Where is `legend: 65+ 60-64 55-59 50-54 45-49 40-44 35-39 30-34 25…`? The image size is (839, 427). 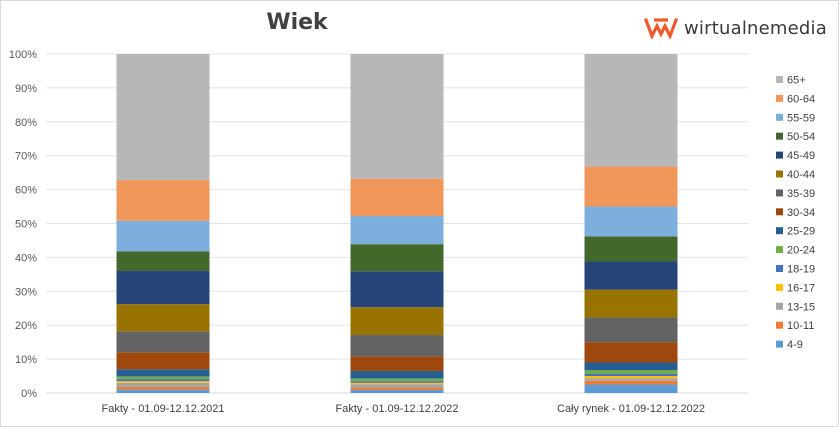
legend: 65+ 60-64 55-59 50-54 45-49 40-44 35-39 30-34 25… is located at coordinates (795, 213).